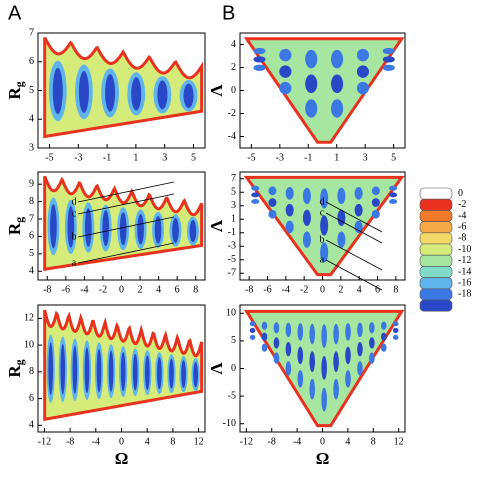  Describe the element at coordinates (297, 441) in the screenshot. I see `x-tick-label: -4` at that location.